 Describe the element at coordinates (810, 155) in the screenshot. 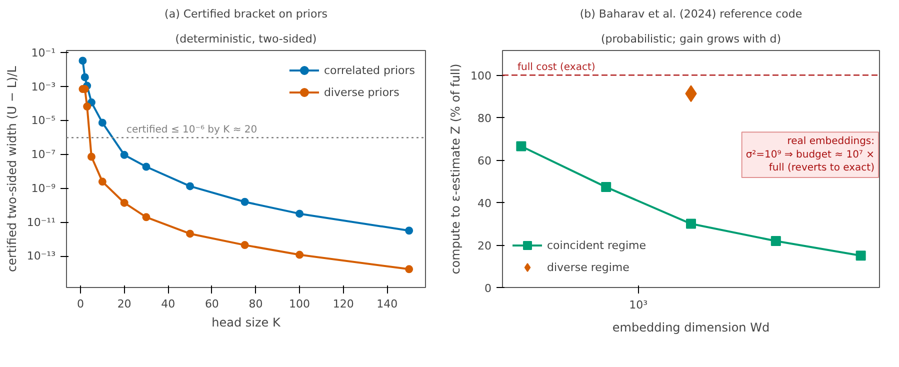

I see `annotation: real embeddings: σ²=10⁹ ⇒ budget ≈ 10⁷ × full (reverts to exact)` at that location.